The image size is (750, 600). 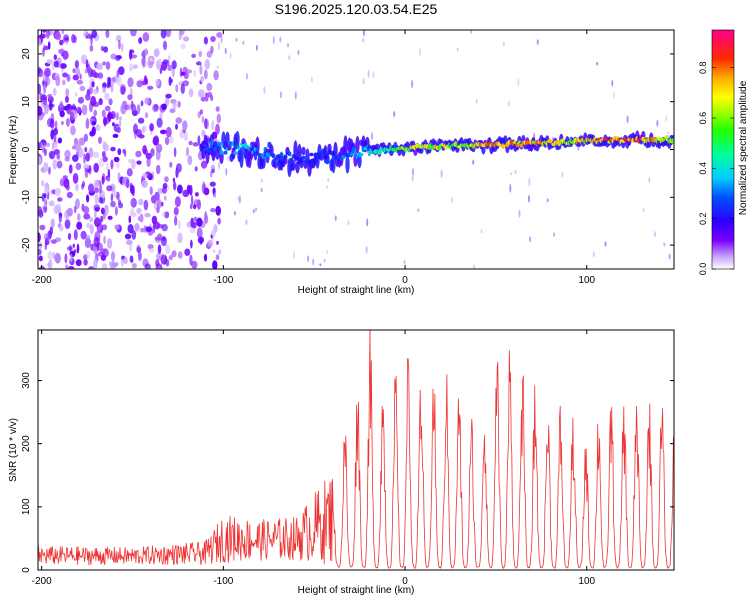 What do you see at coordinates (356, 9) in the screenshot?
I see `chart-title: S196.2025.120.03.54.E25` at bounding box center [356, 9].